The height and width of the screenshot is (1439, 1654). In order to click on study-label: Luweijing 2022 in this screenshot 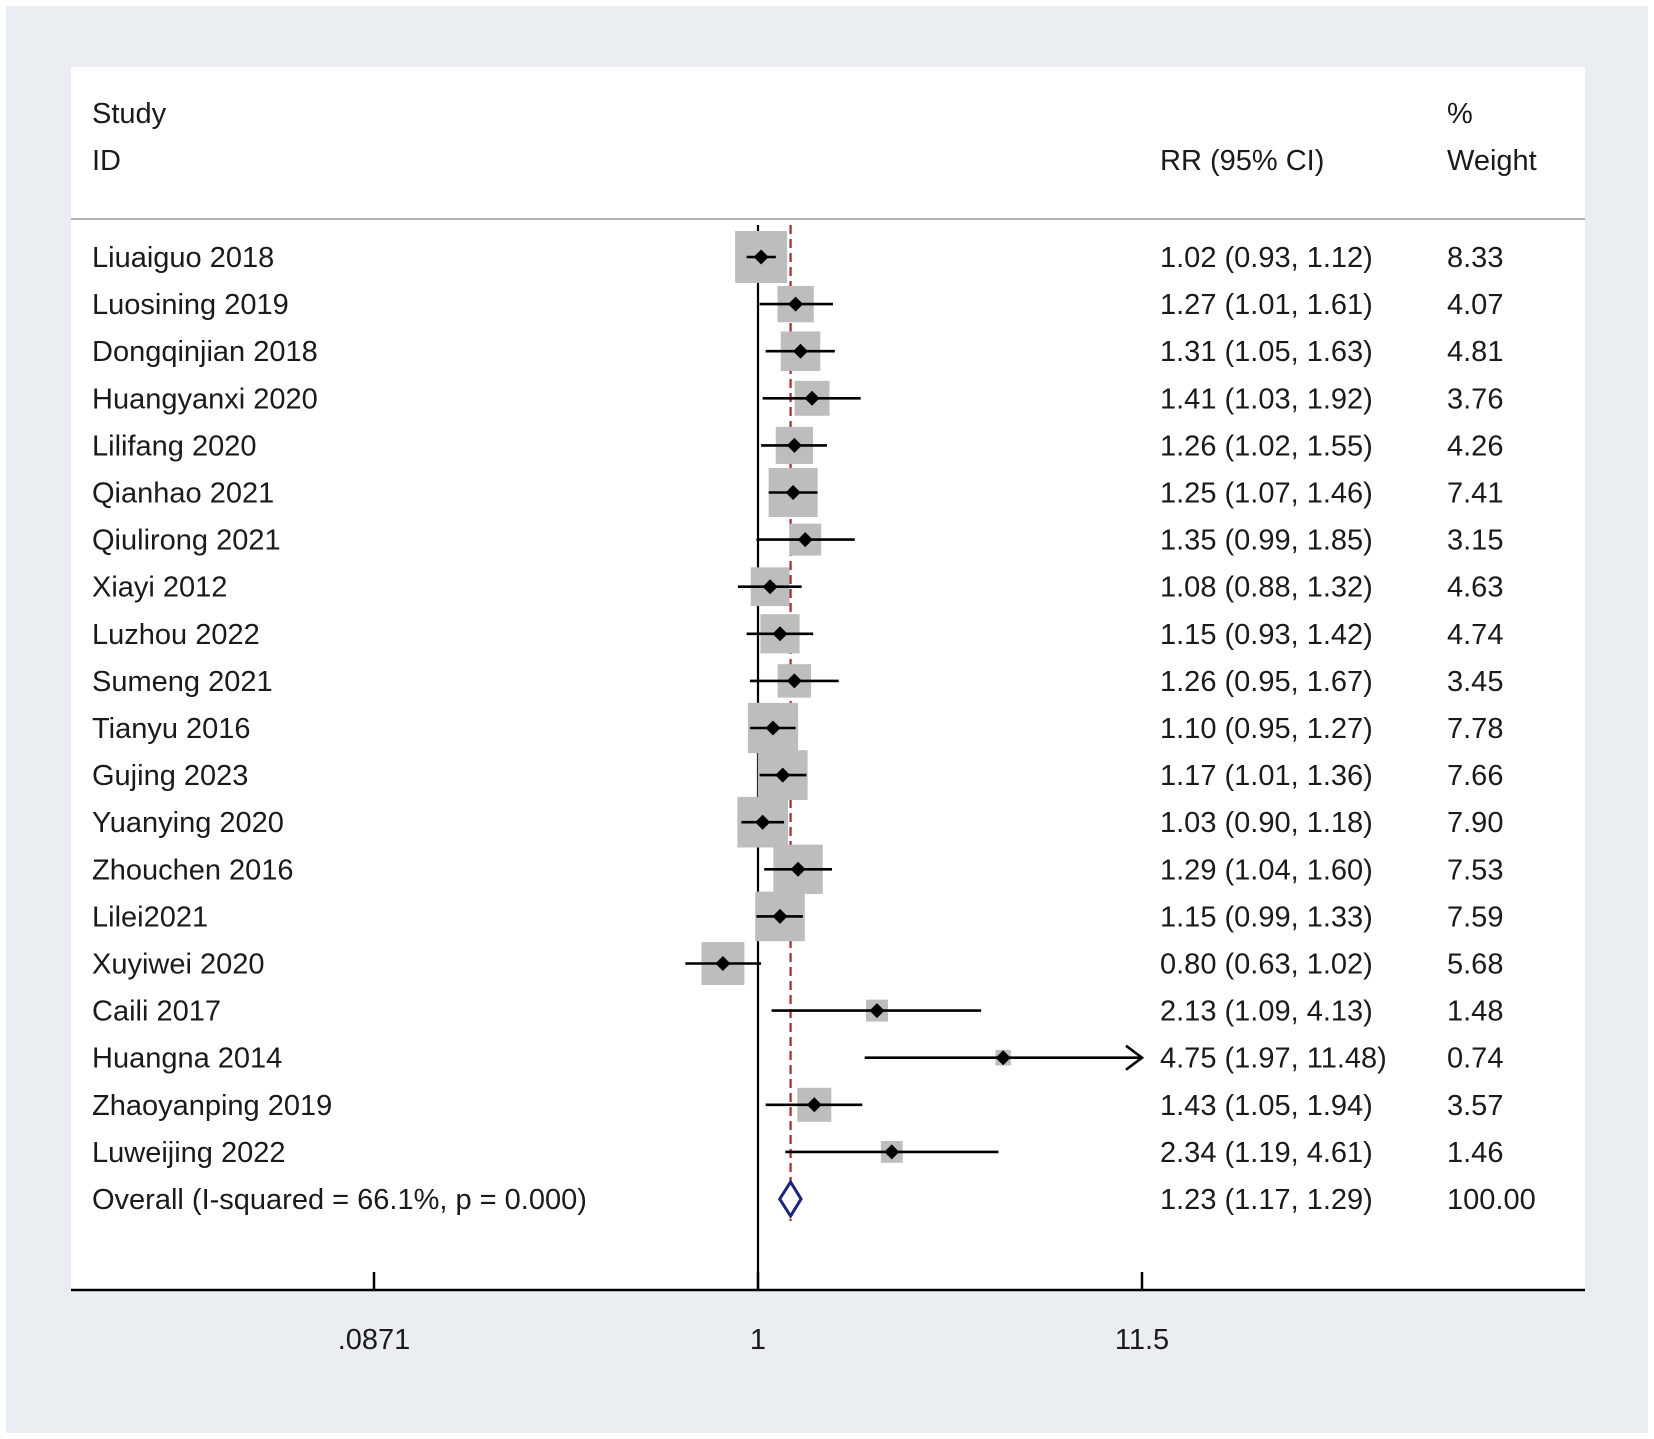, I will do `click(188, 1153)`.